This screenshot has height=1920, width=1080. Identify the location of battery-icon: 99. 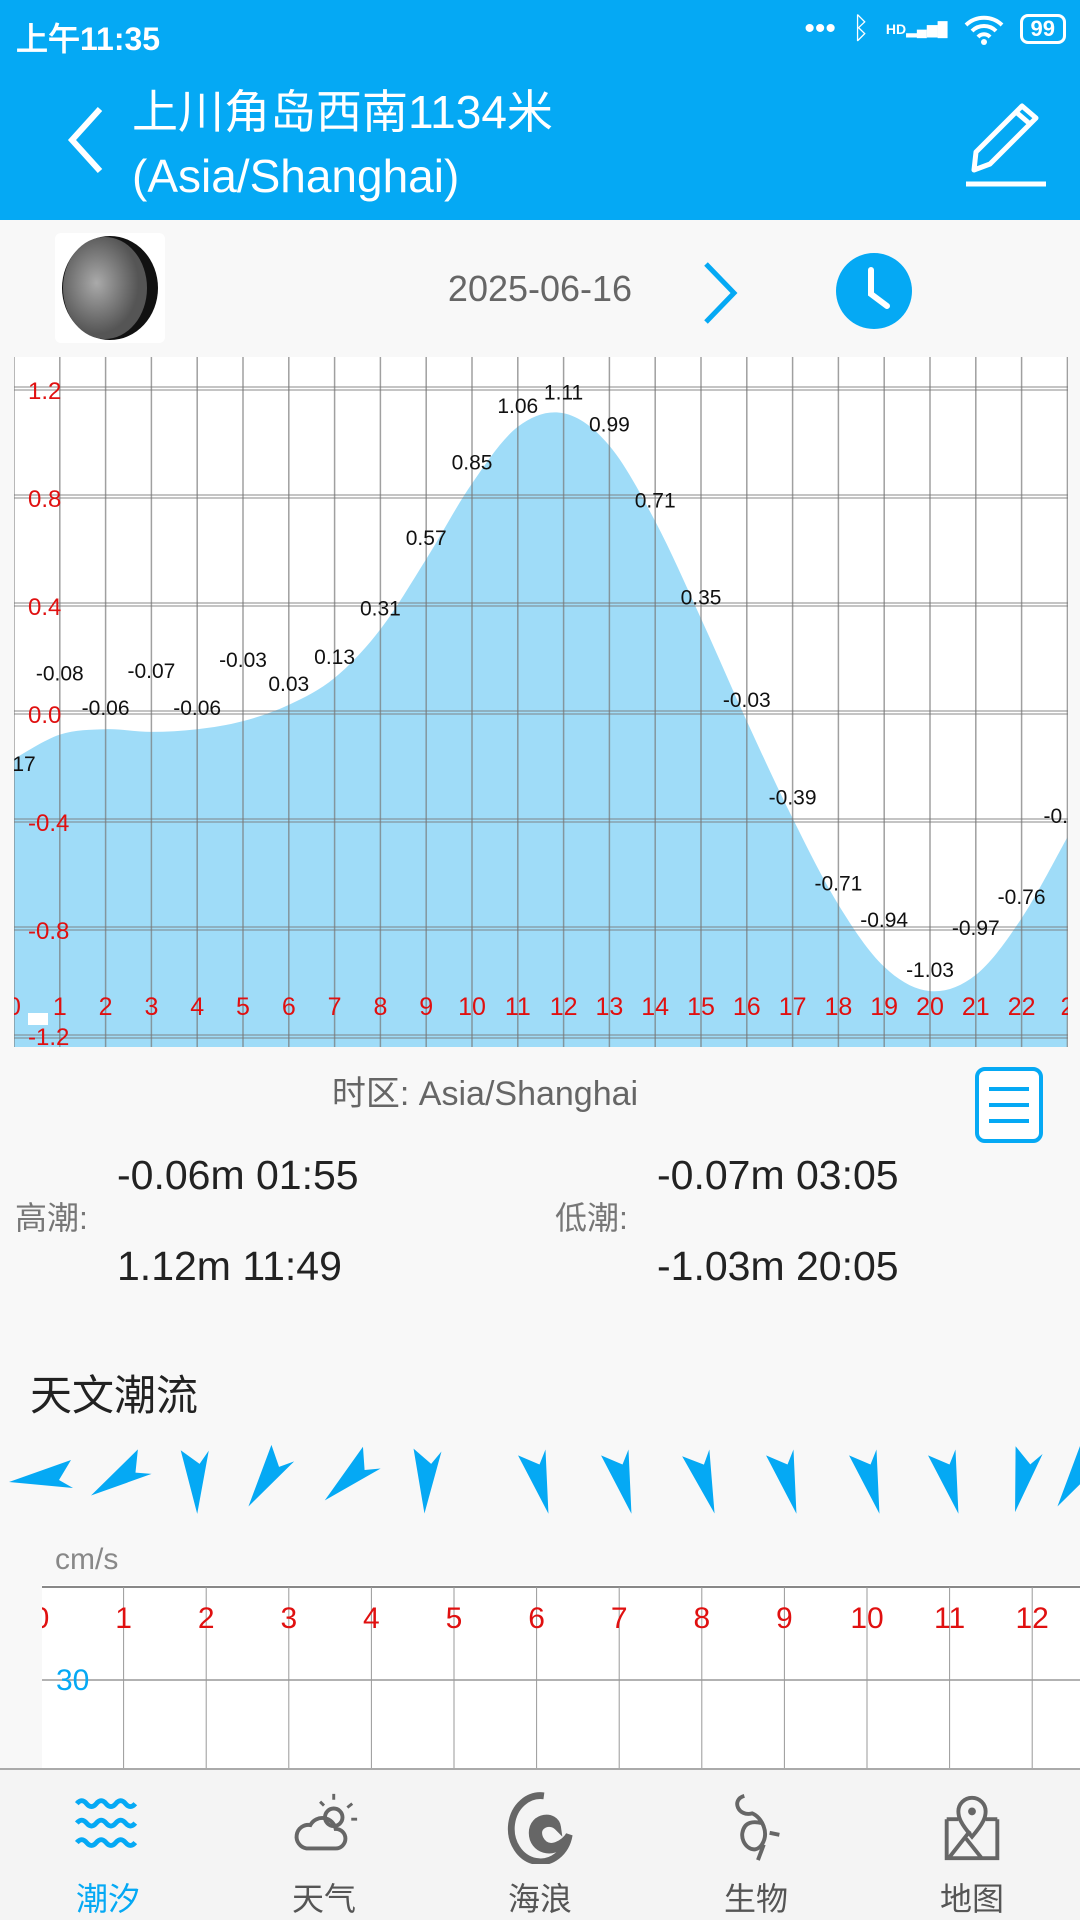
(1042, 29).